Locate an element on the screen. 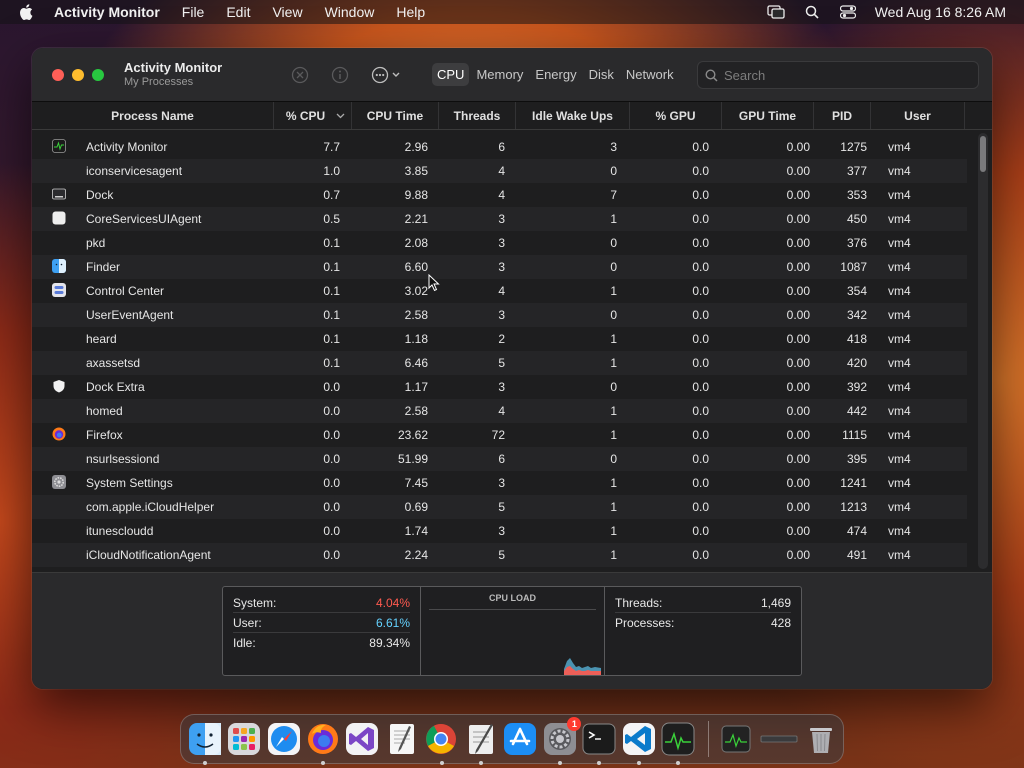  table-row: UserEventAgent 0.1 2.58 3 0 0.0 0.00 342 vm4 is located at coordinates (499, 315).